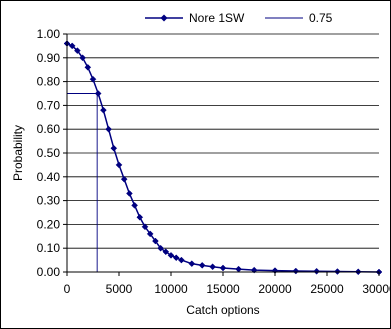 Image resolution: width=391 pixels, height=329 pixels. Describe the element at coordinates (67, 289) in the screenshot. I see `x-tick-label: 0` at that location.